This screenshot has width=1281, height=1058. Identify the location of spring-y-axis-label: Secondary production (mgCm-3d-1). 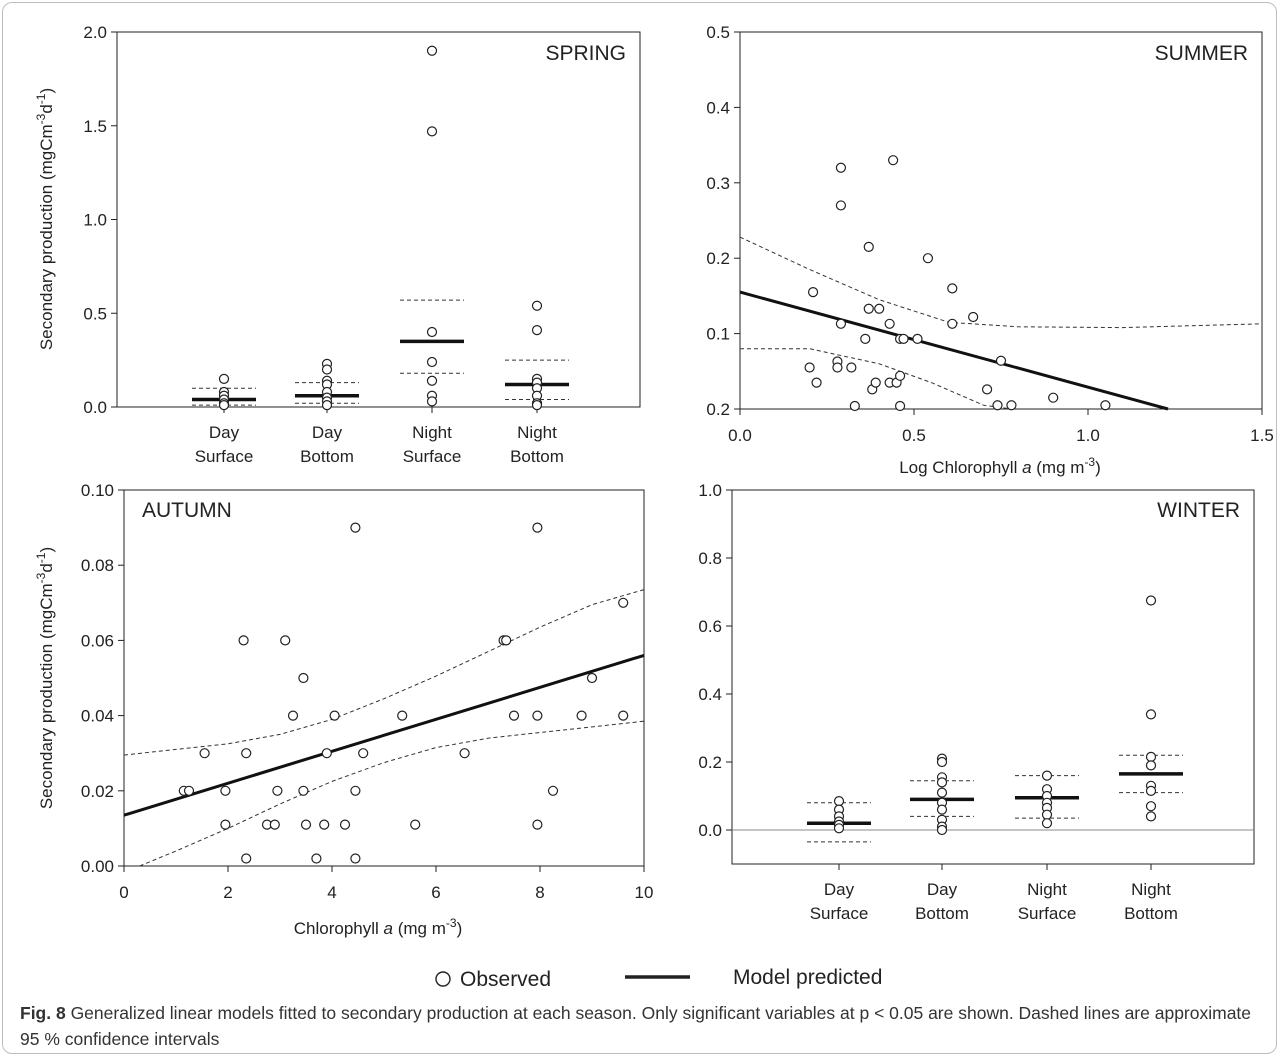
(45, 219).